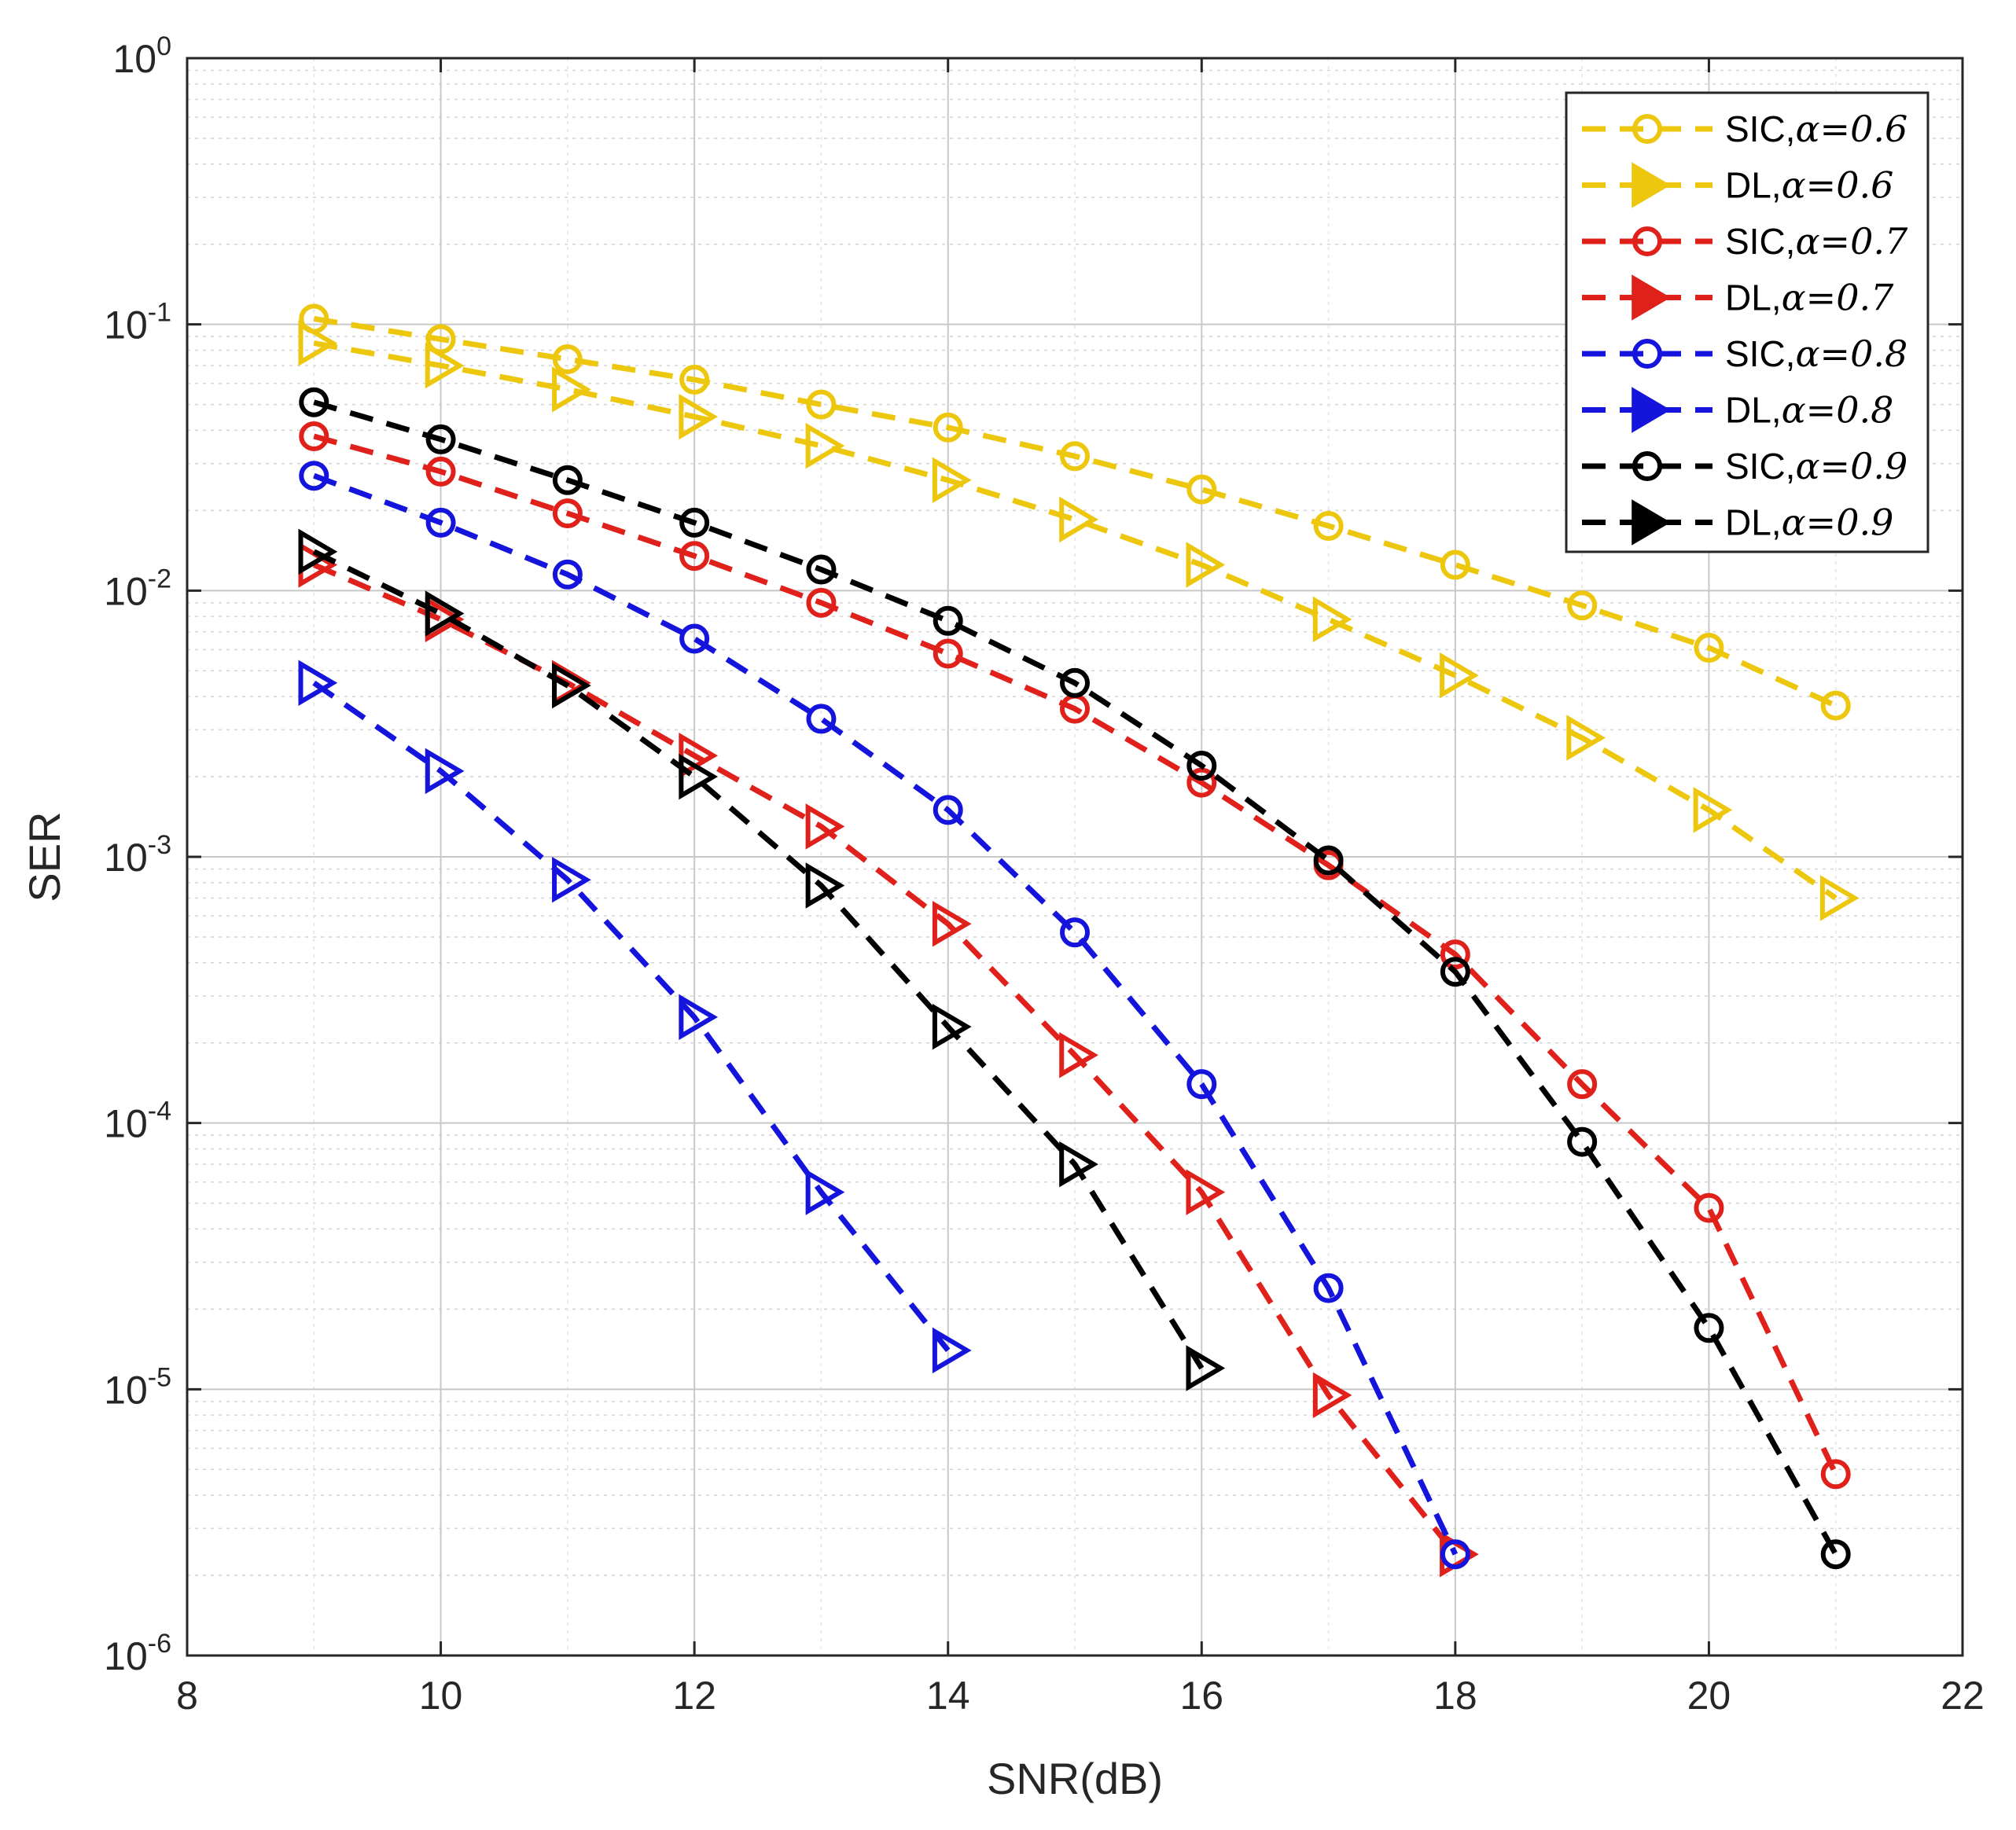  I want to click on y-tick-label: 10⁻⁵, so click(137, 1387).